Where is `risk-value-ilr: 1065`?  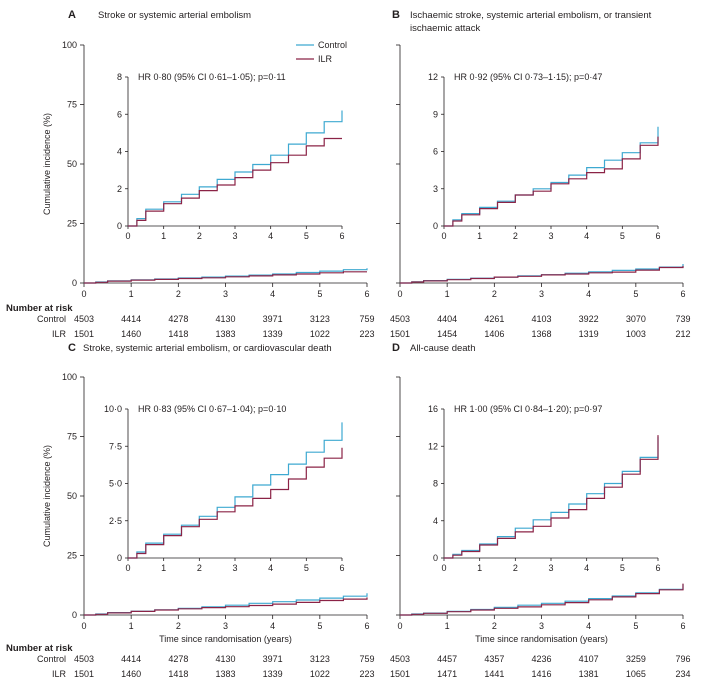 risk-value-ilr: 1065 is located at coordinates (636, 674).